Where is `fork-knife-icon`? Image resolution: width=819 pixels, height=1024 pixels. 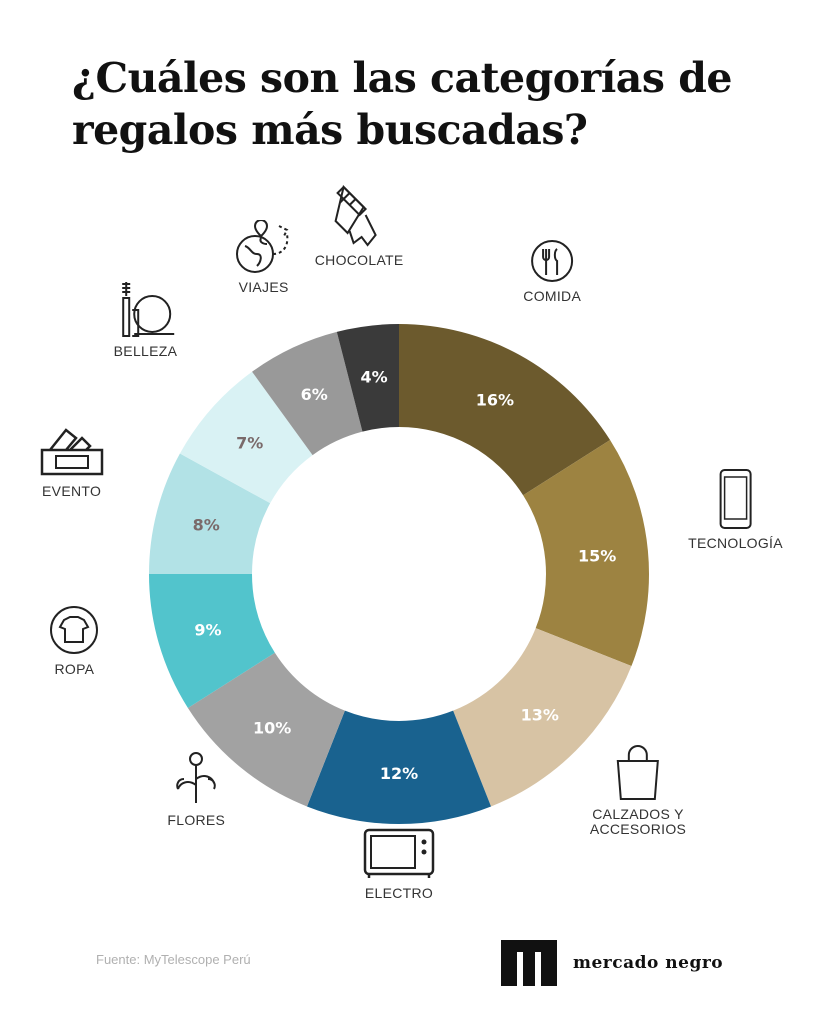 fork-knife-icon is located at coordinates (552, 261).